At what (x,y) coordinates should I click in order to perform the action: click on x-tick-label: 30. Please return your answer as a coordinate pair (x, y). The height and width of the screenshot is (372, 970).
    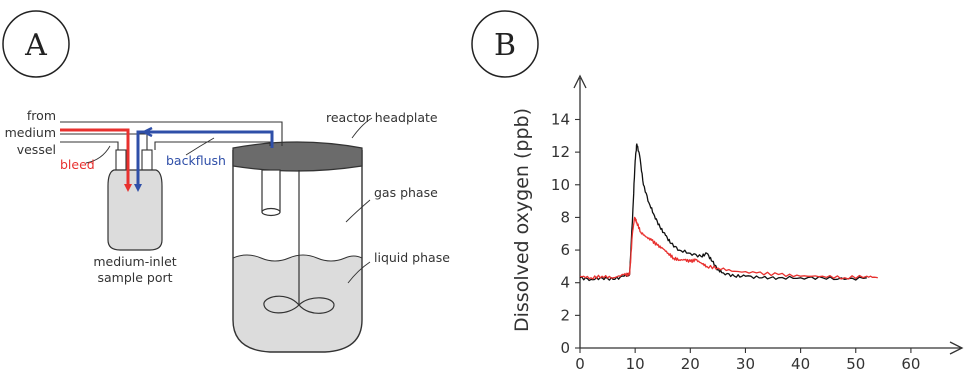
    Looking at the image, I should click on (745, 363).